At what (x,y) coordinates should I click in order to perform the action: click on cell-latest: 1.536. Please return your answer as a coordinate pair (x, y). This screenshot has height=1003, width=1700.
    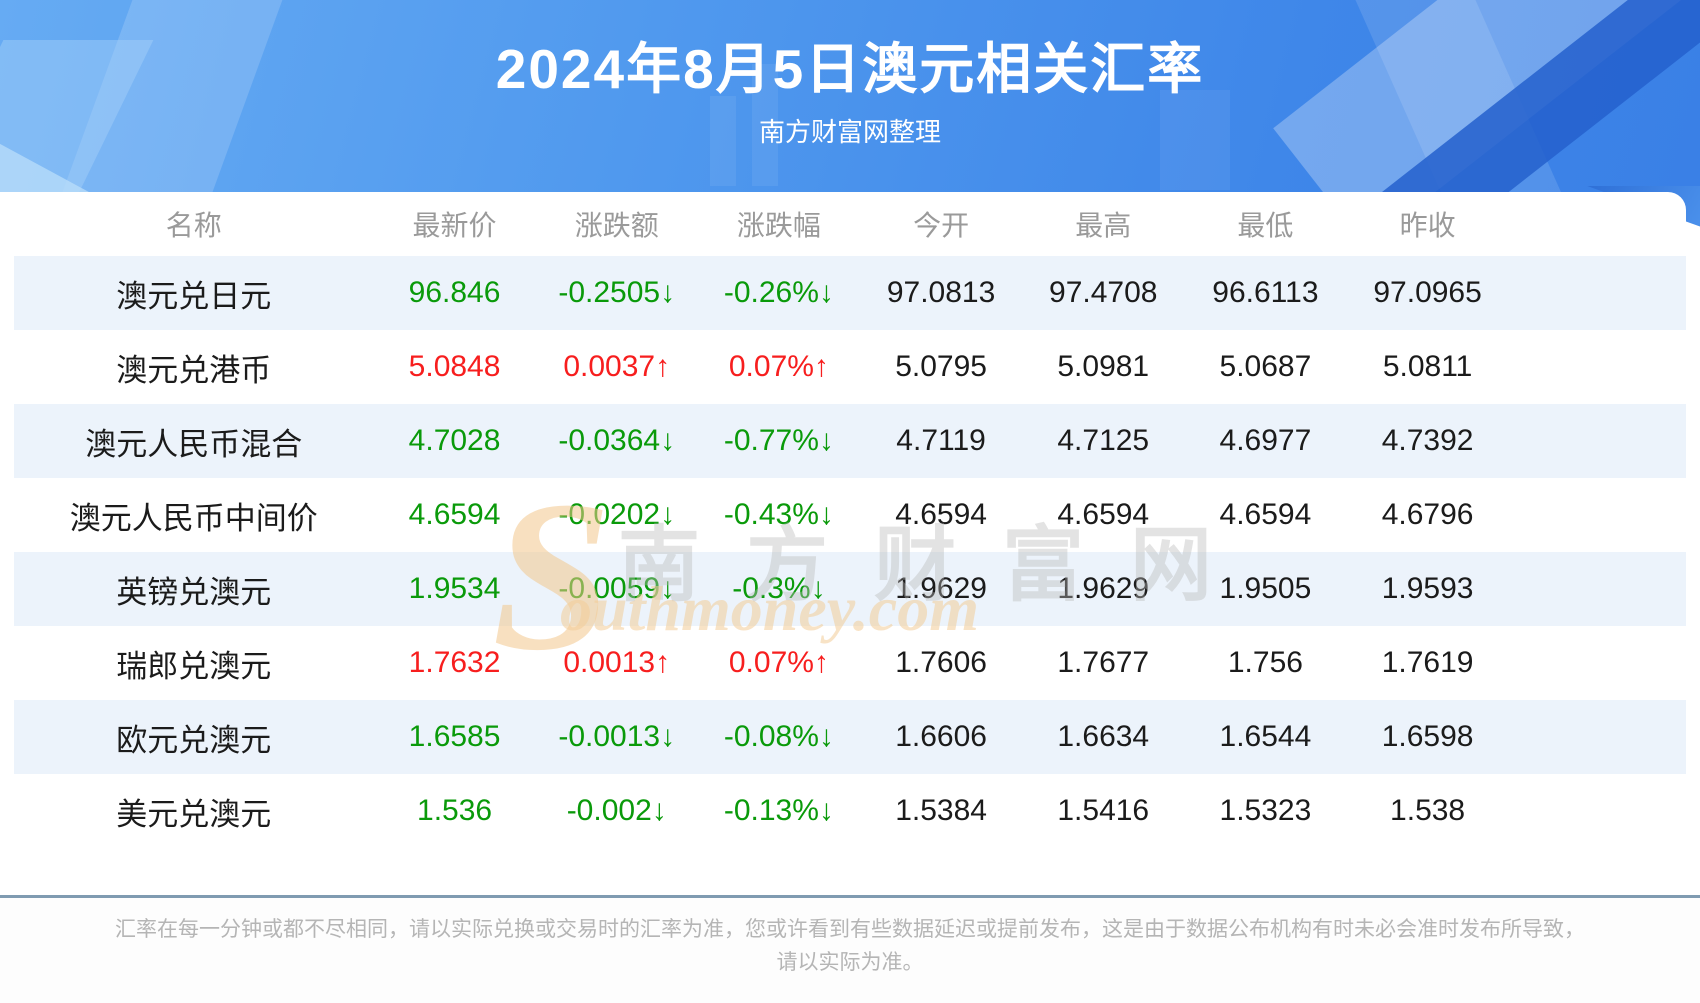
    Looking at the image, I should click on (455, 810).